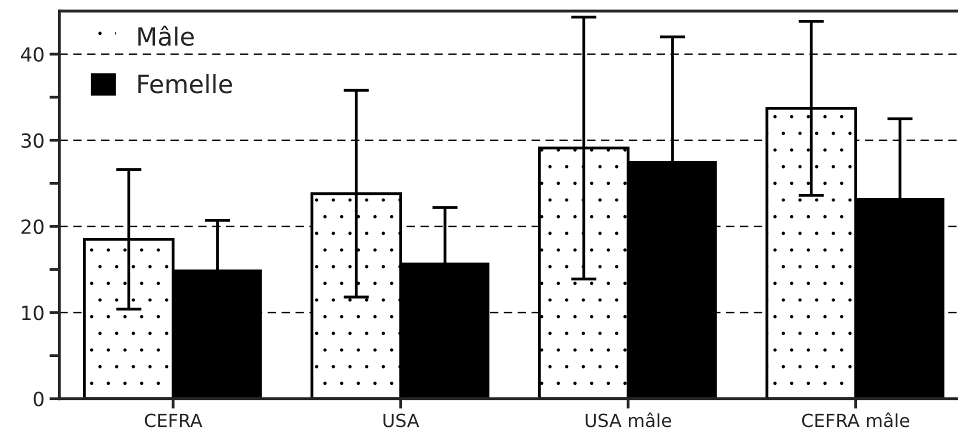 This screenshot has height=443, width=958. I want to click on y-tick-label: 10, so click(33, 313).